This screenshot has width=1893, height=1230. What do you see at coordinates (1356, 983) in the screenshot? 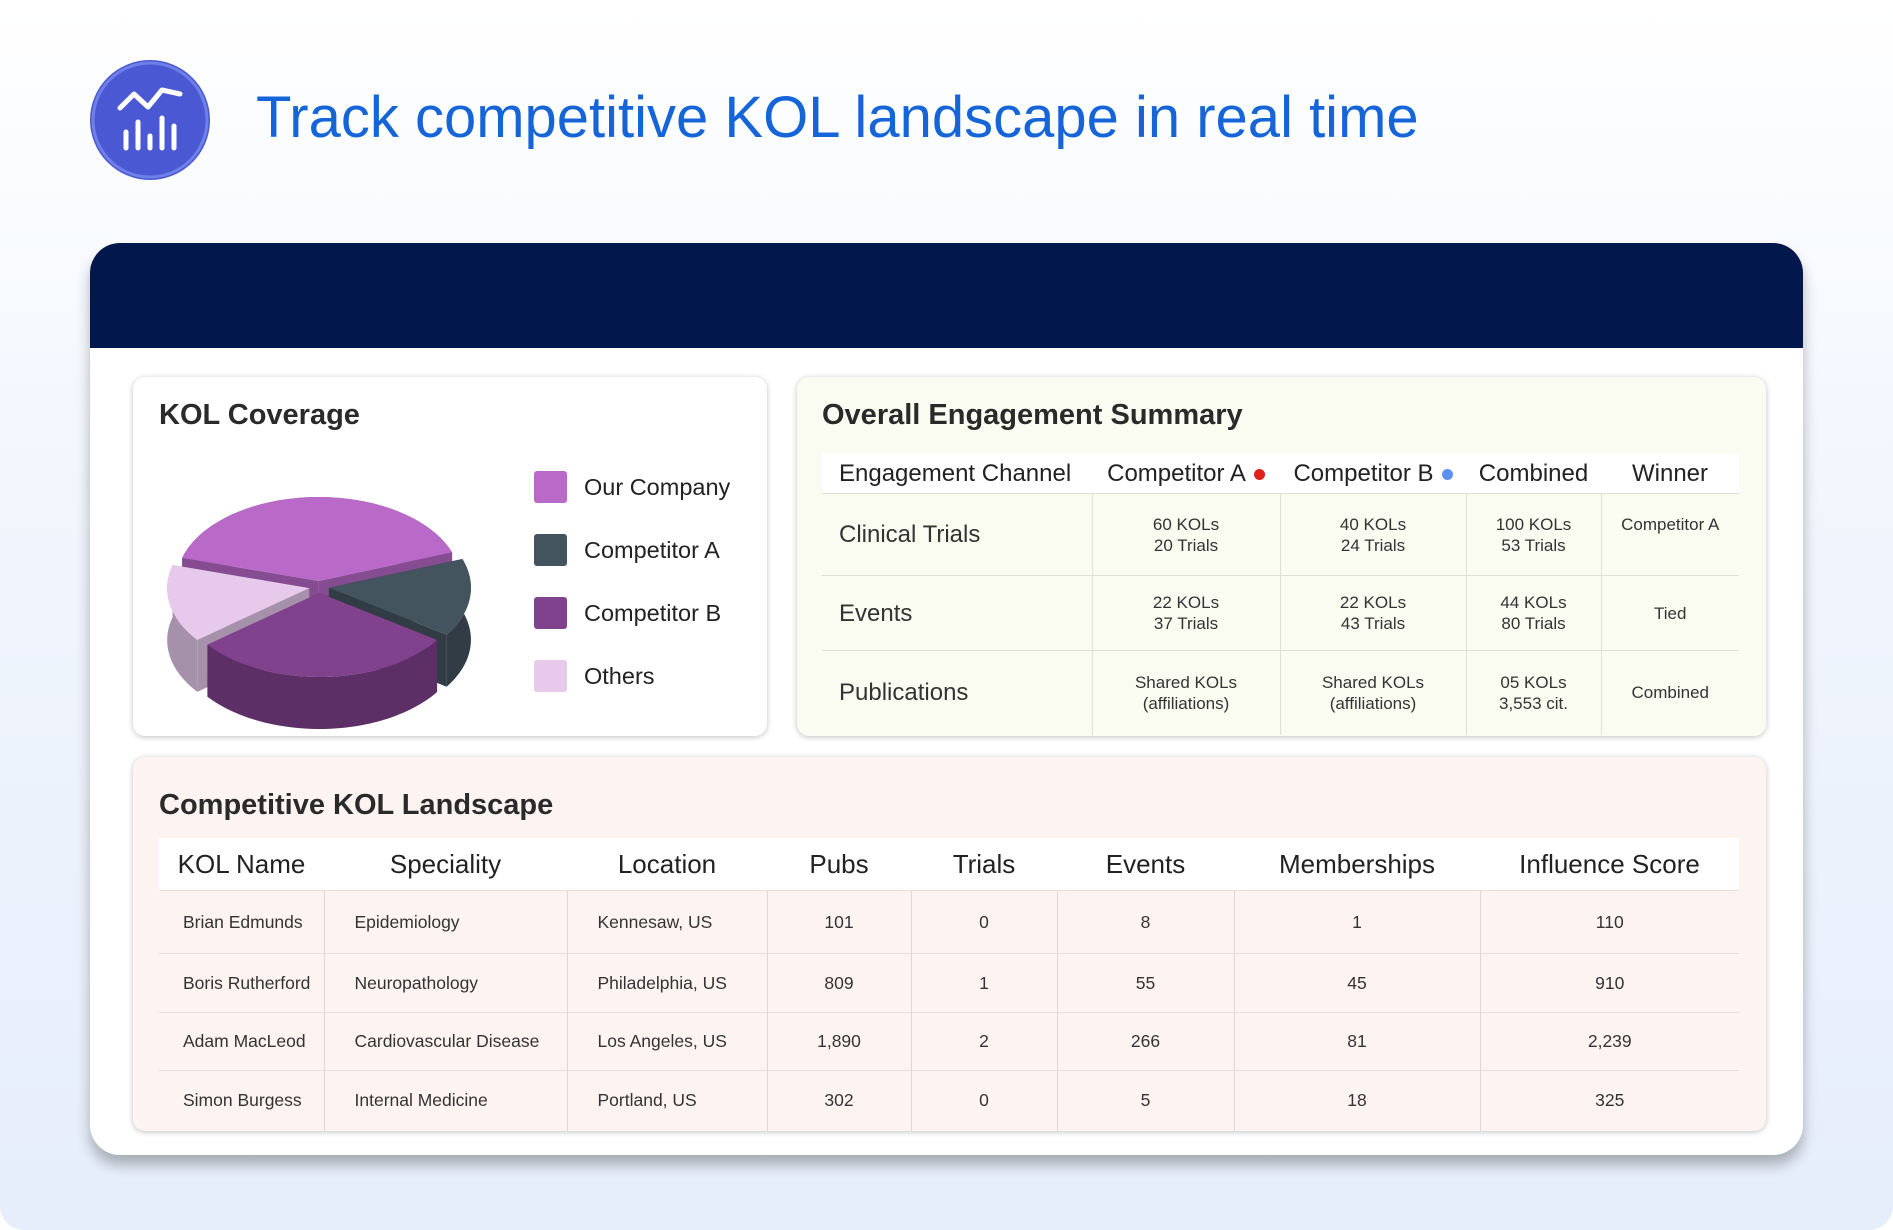
I see `table-cell: 45` at bounding box center [1356, 983].